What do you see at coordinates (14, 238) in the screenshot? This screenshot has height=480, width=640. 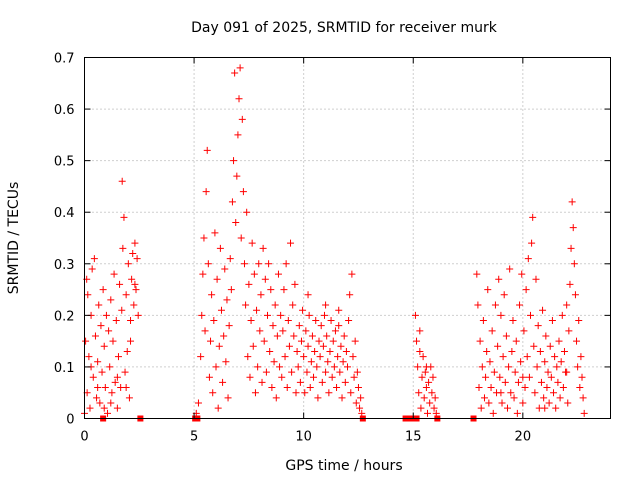 I see `y-axis-label: SRMTID / TECUs` at bounding box center [14, 238].